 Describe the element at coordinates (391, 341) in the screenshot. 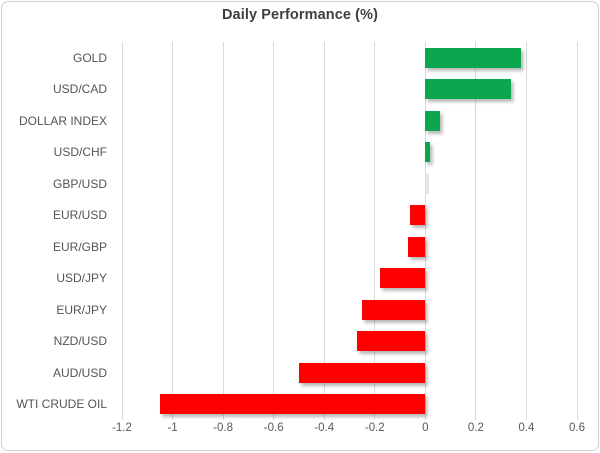

I see `bar-nzd-usd` at that location.